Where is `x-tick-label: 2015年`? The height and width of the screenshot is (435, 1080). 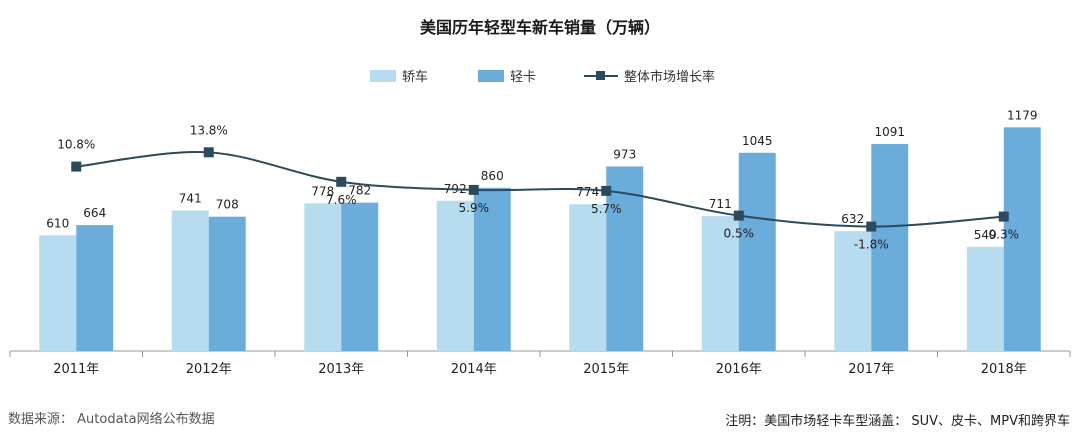 x-tick-label: 2015年 is located at coordinates (606, 369).